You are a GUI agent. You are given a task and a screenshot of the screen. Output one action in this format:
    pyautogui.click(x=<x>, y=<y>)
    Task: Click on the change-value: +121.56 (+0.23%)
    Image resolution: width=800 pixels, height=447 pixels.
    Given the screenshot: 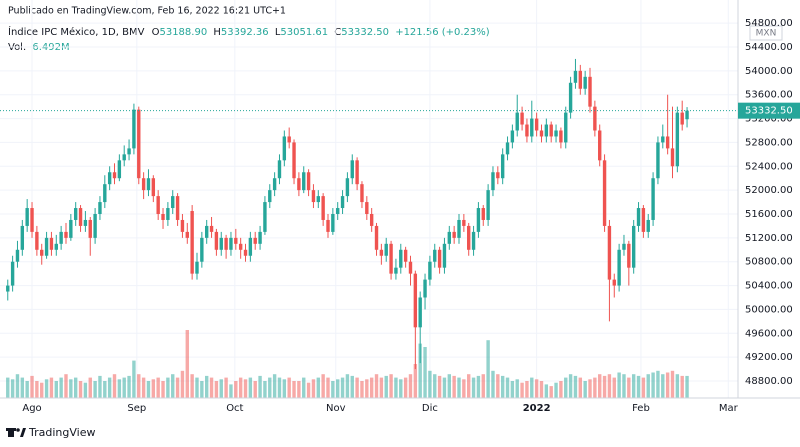 What is the action you would take?
    pyautogui.click(x=442, y=32)
    